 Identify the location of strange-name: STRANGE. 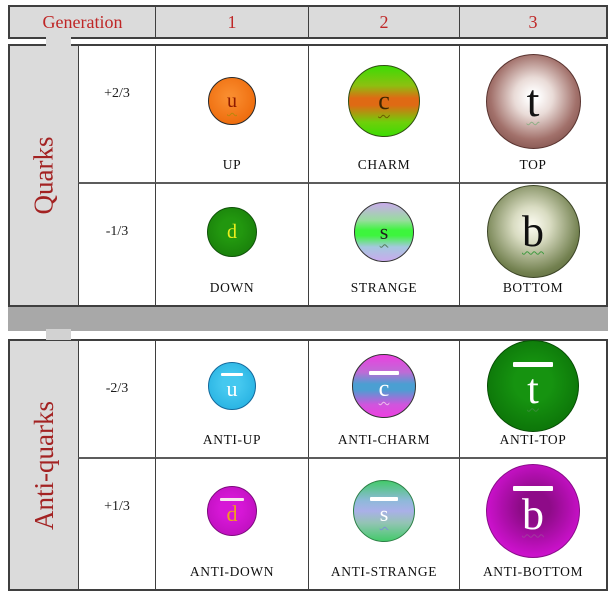
(384, 287).